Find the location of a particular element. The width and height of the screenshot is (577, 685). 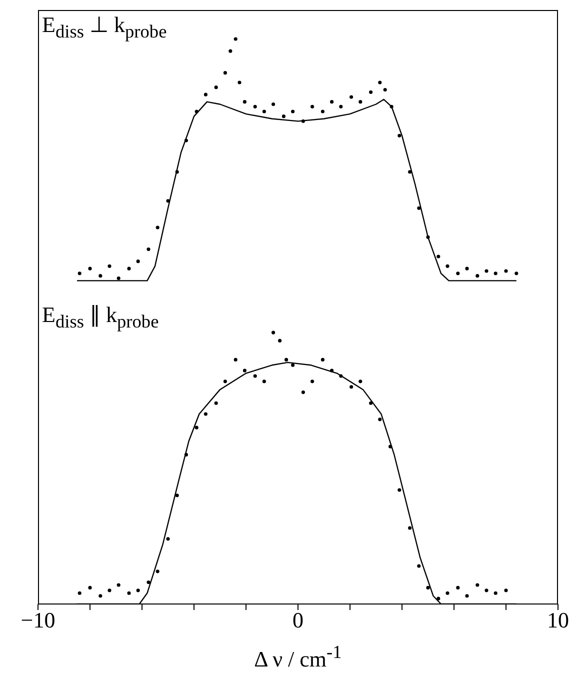

x-axis-title: Δ ν / cm$^{-1}$ is located at coordinates (298, 657).